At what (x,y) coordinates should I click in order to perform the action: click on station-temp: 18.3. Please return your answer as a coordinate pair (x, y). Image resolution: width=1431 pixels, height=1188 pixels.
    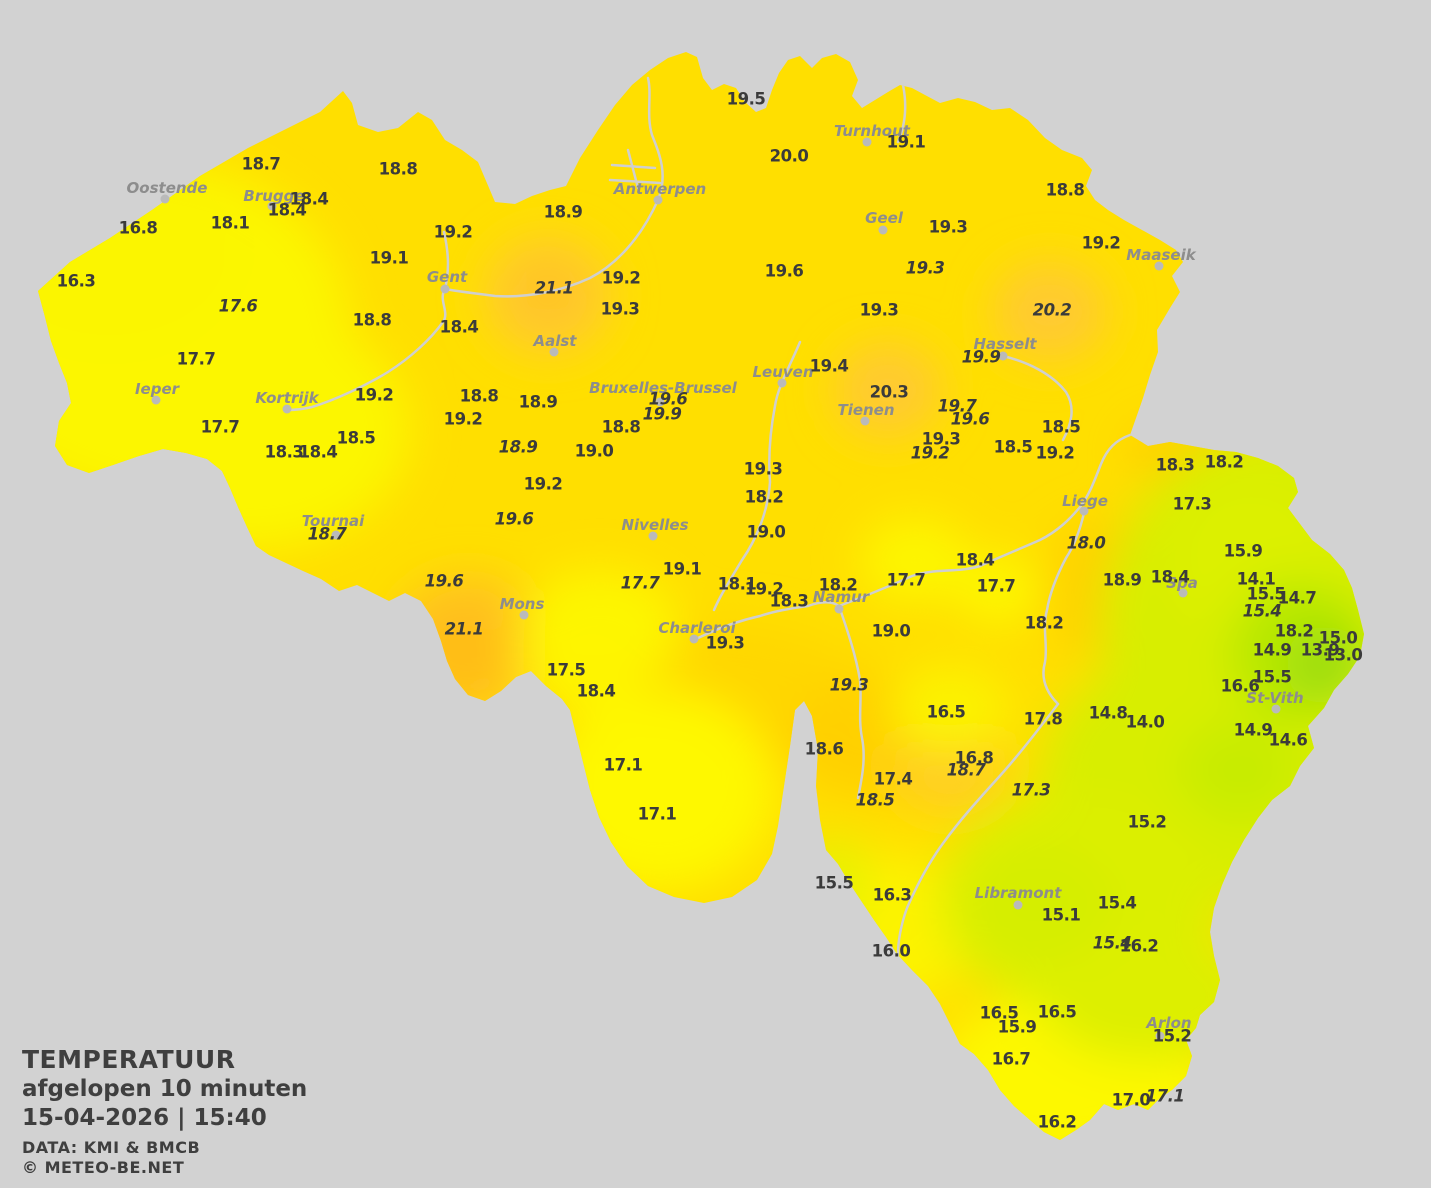
    Looking at the image, I should click on (284, 452).